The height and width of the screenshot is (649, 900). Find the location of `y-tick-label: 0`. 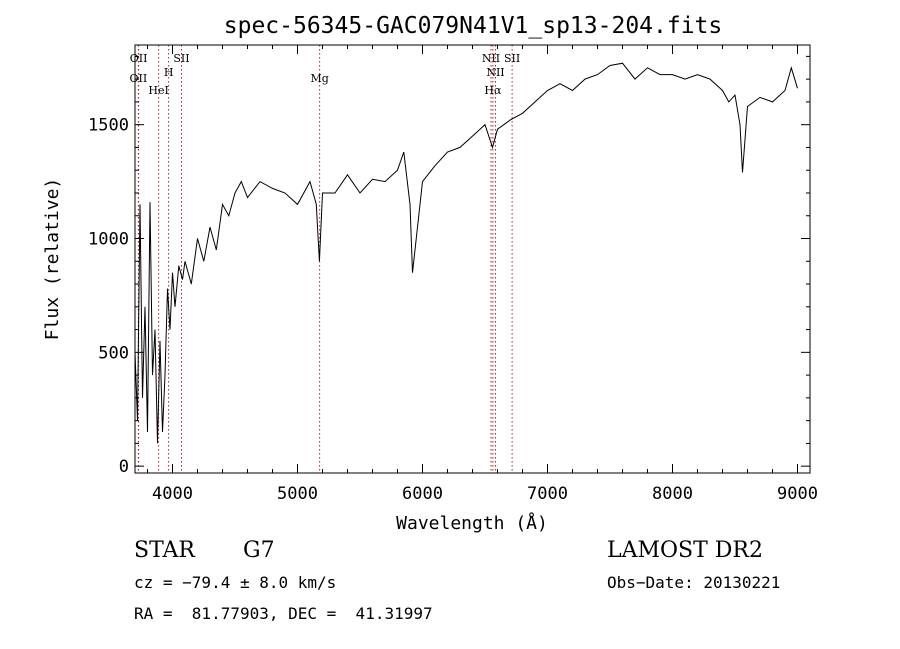

y-tick-label: 0 is located at coordinates (124, 467).